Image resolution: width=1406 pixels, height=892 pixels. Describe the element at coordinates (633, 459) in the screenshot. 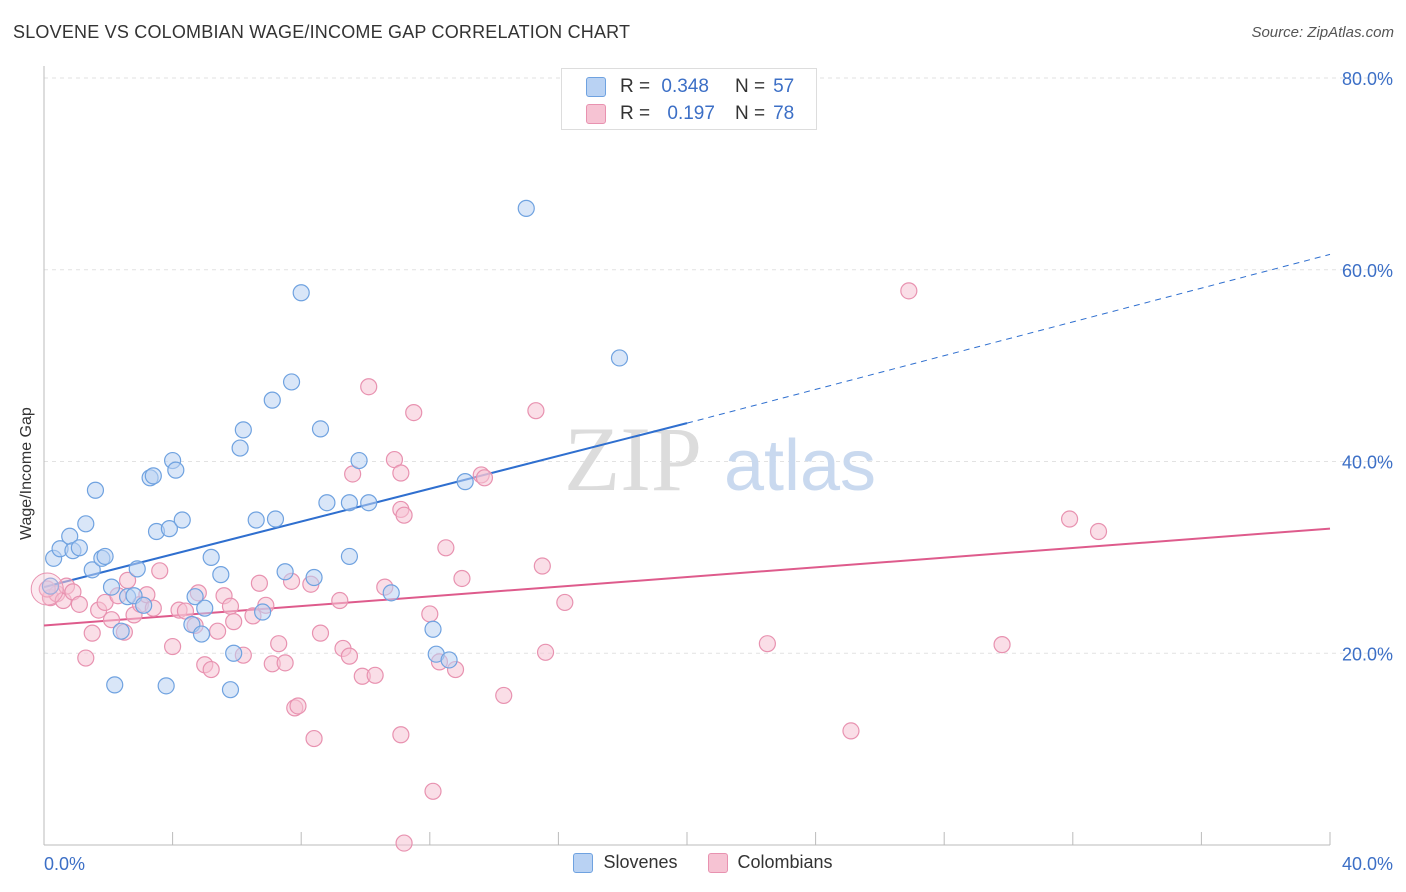

I see `watermark-zip: ZIP` at that location.